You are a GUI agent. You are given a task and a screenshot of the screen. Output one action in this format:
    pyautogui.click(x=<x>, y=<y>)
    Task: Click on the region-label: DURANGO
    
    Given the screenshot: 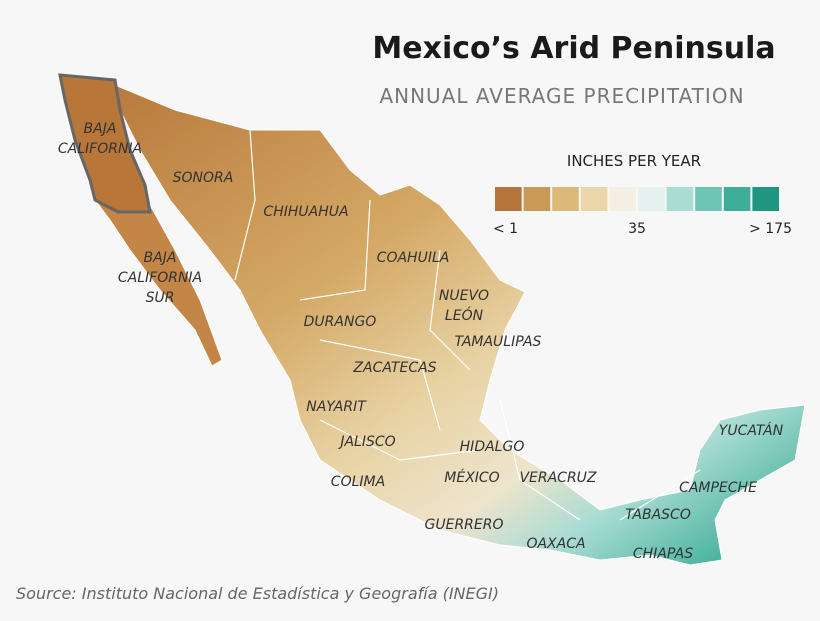 What is the action you would take?
    pyautogui.click(x=340, y=322)
    